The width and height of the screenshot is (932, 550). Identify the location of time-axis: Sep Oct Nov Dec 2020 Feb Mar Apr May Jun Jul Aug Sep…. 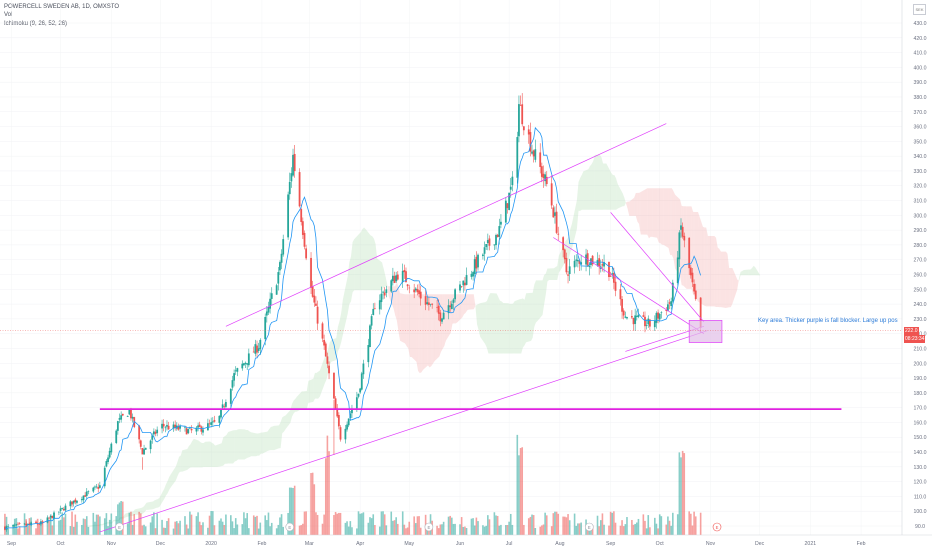
(466, 540).